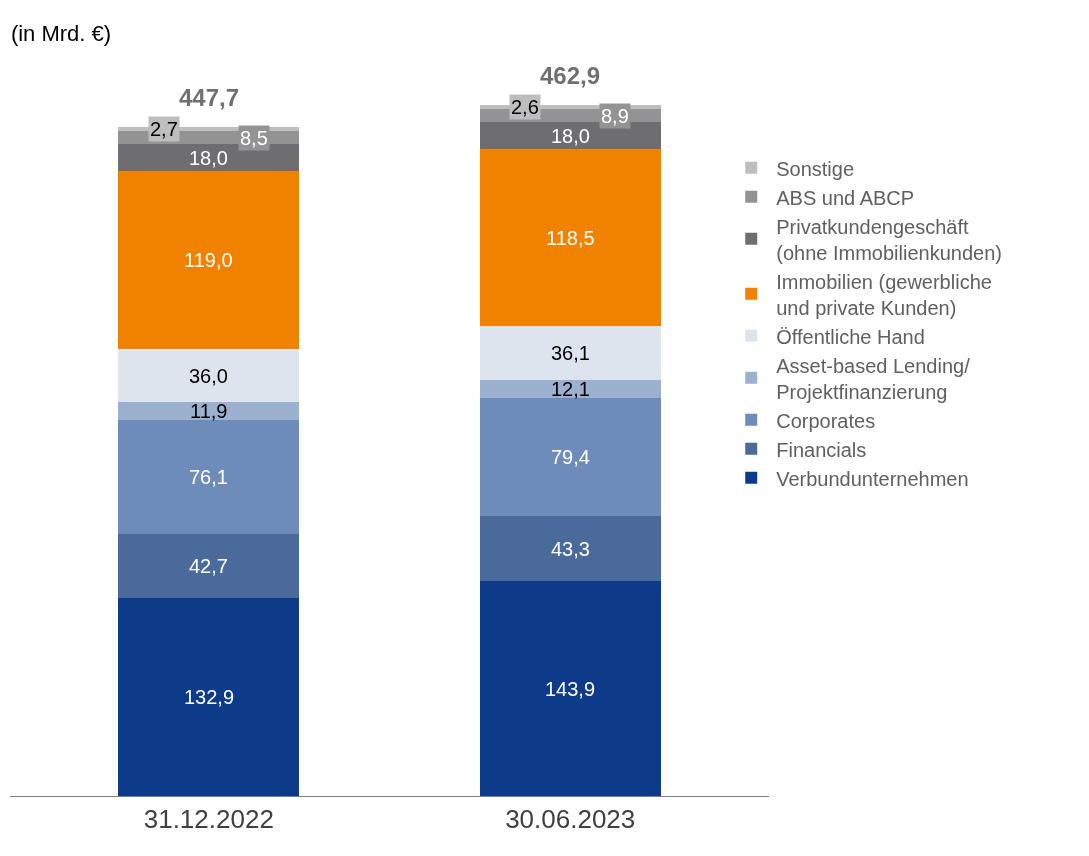 This screenshot has height=856, width=1089. I want to click on data-label: 11,9, so click(209, 411).